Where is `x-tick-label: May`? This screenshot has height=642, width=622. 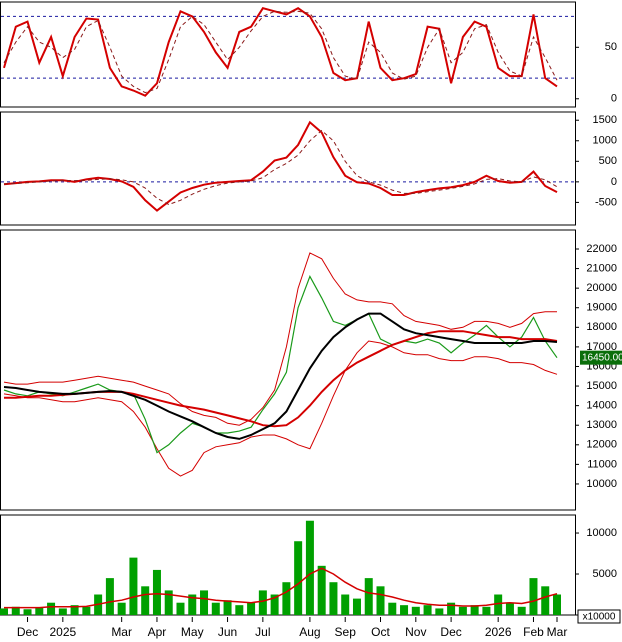 x-tick-label: May is located at coordinates (192, 632).